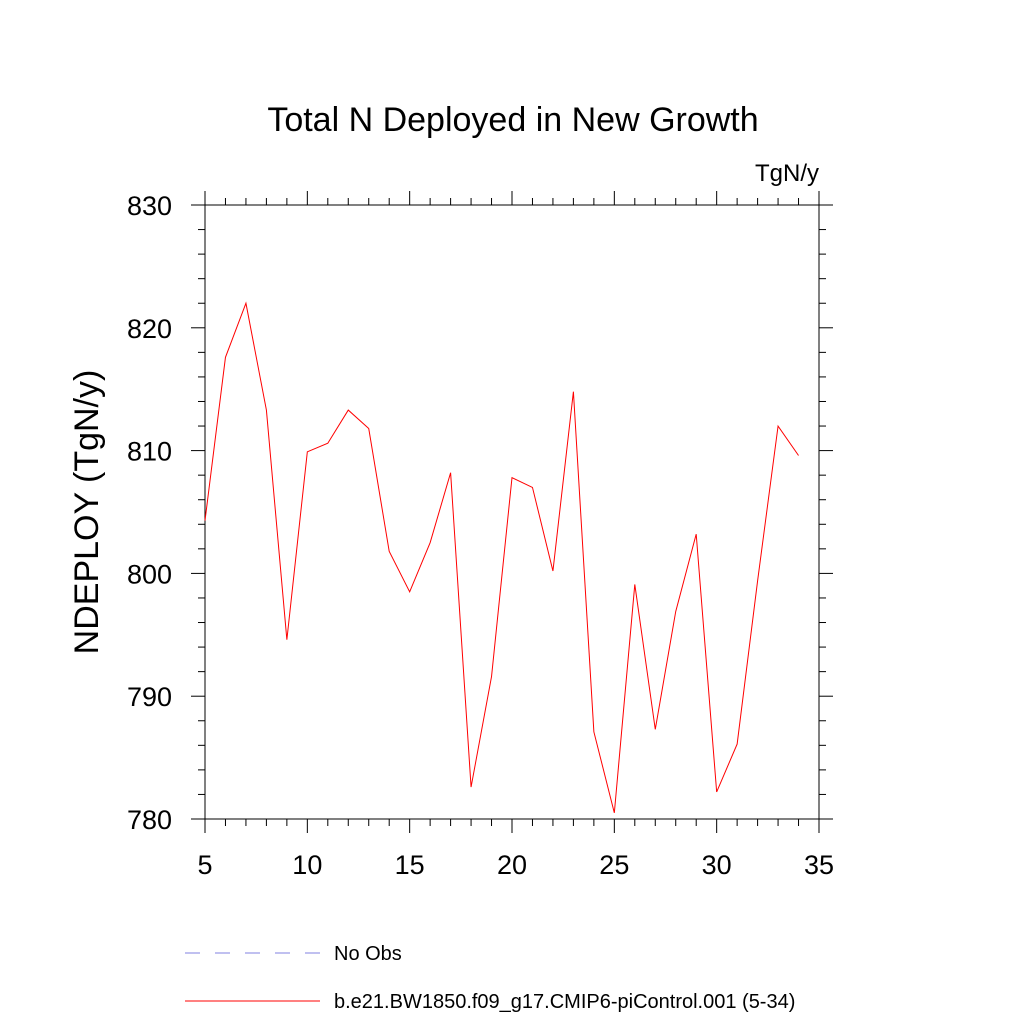 This screenshot has height=1024, width=1024. I want to click on x-tick-label: 5, so click(204, 865).